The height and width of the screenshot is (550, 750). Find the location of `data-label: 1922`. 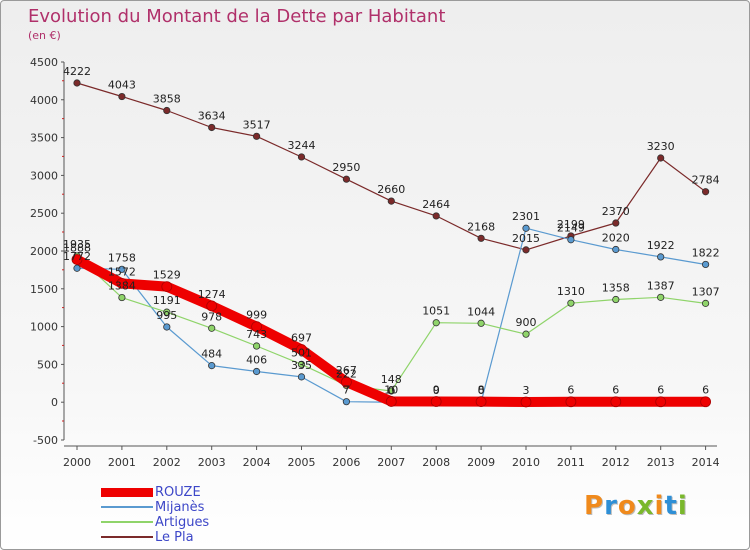

data-label: 1922 is located at coordinates (661, 245).